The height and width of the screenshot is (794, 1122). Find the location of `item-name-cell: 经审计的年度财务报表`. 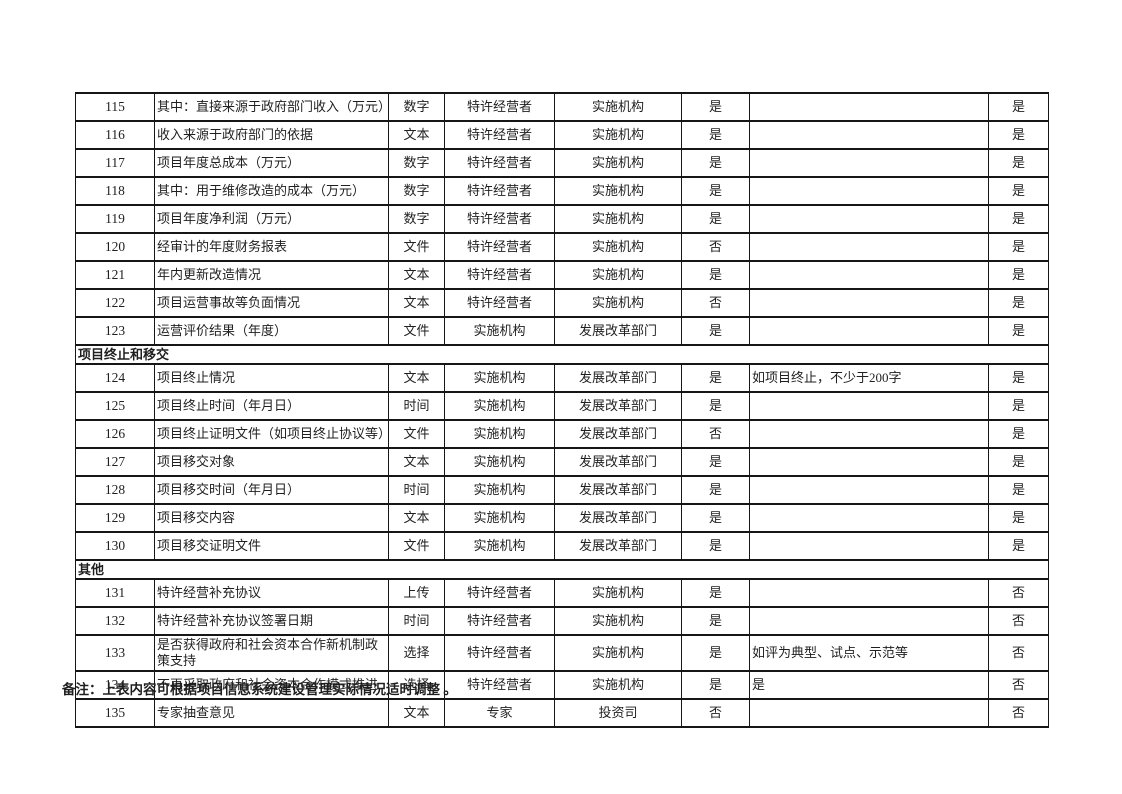

item-name-cell: 经审计的年度财务报表 is located at coordinates (271, 247).